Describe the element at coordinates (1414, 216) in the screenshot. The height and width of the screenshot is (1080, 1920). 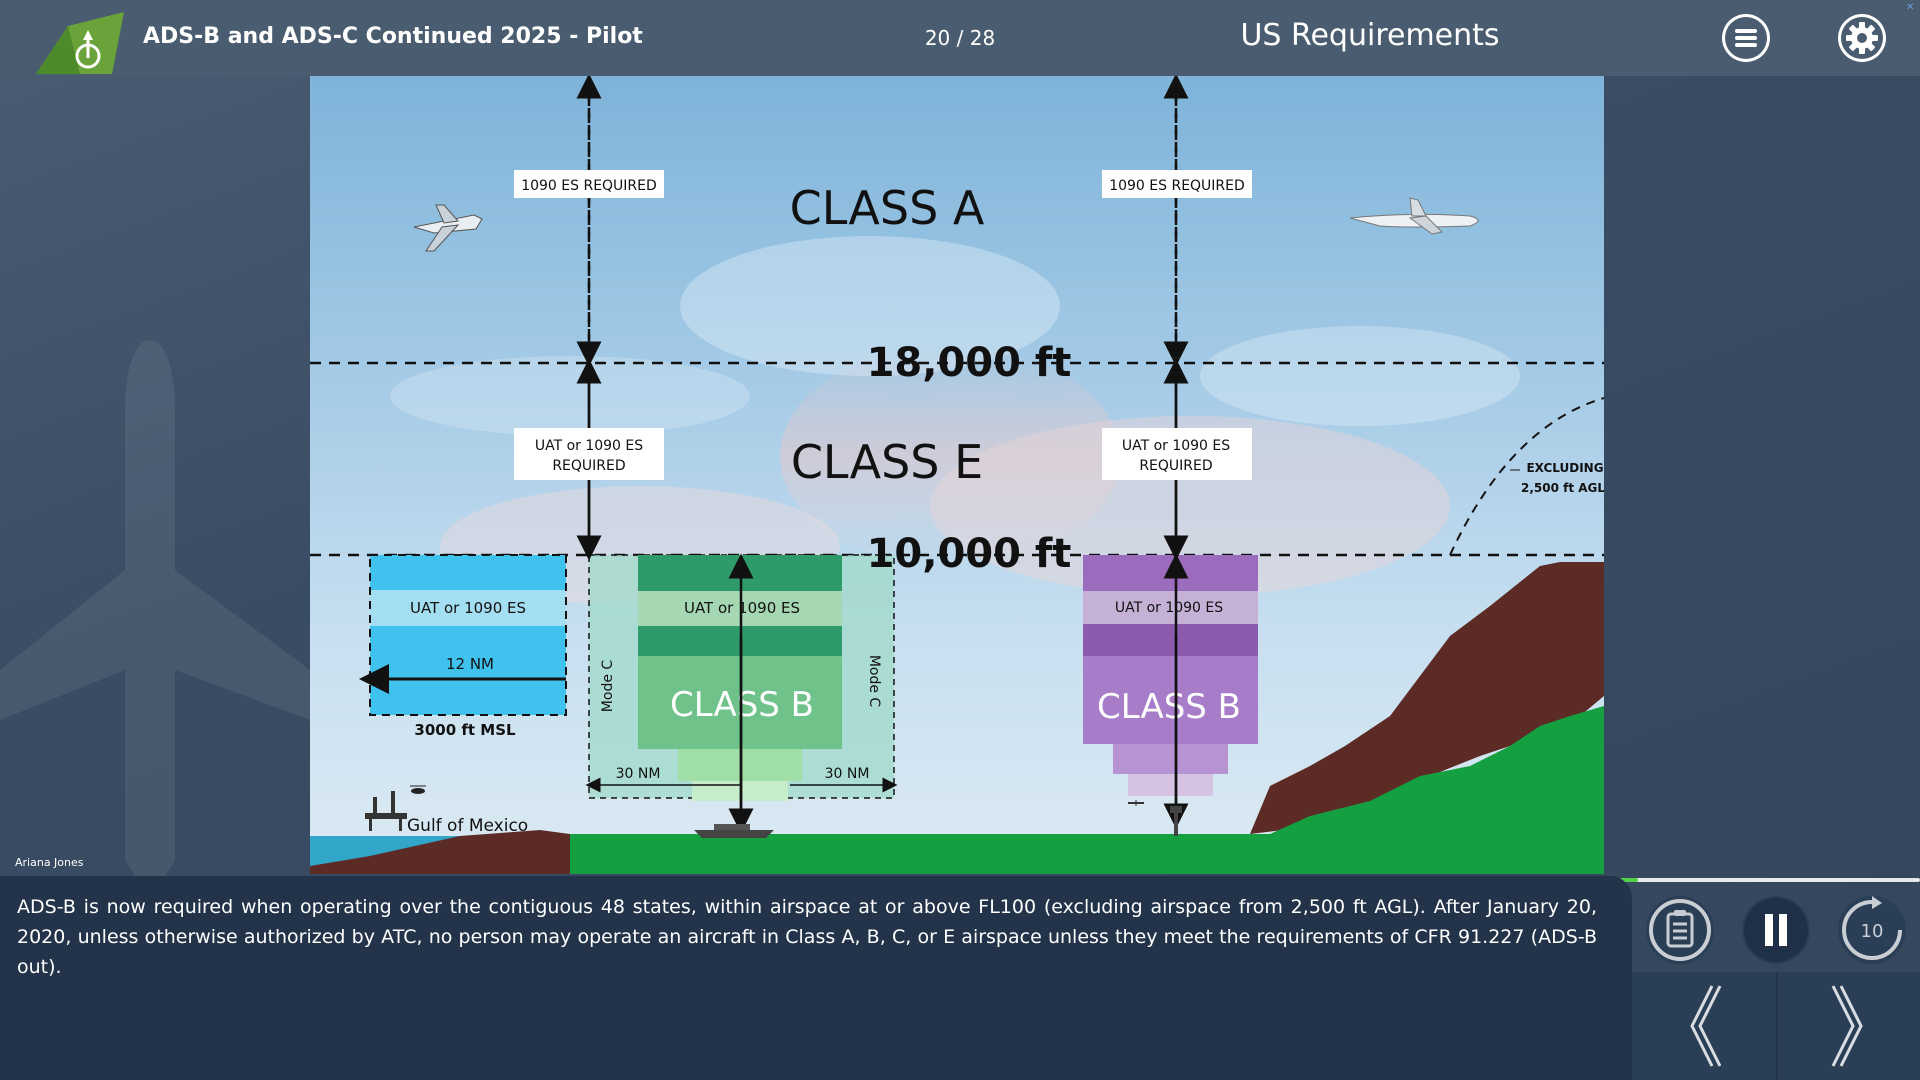
I see `airplane-right-icon` at that location.